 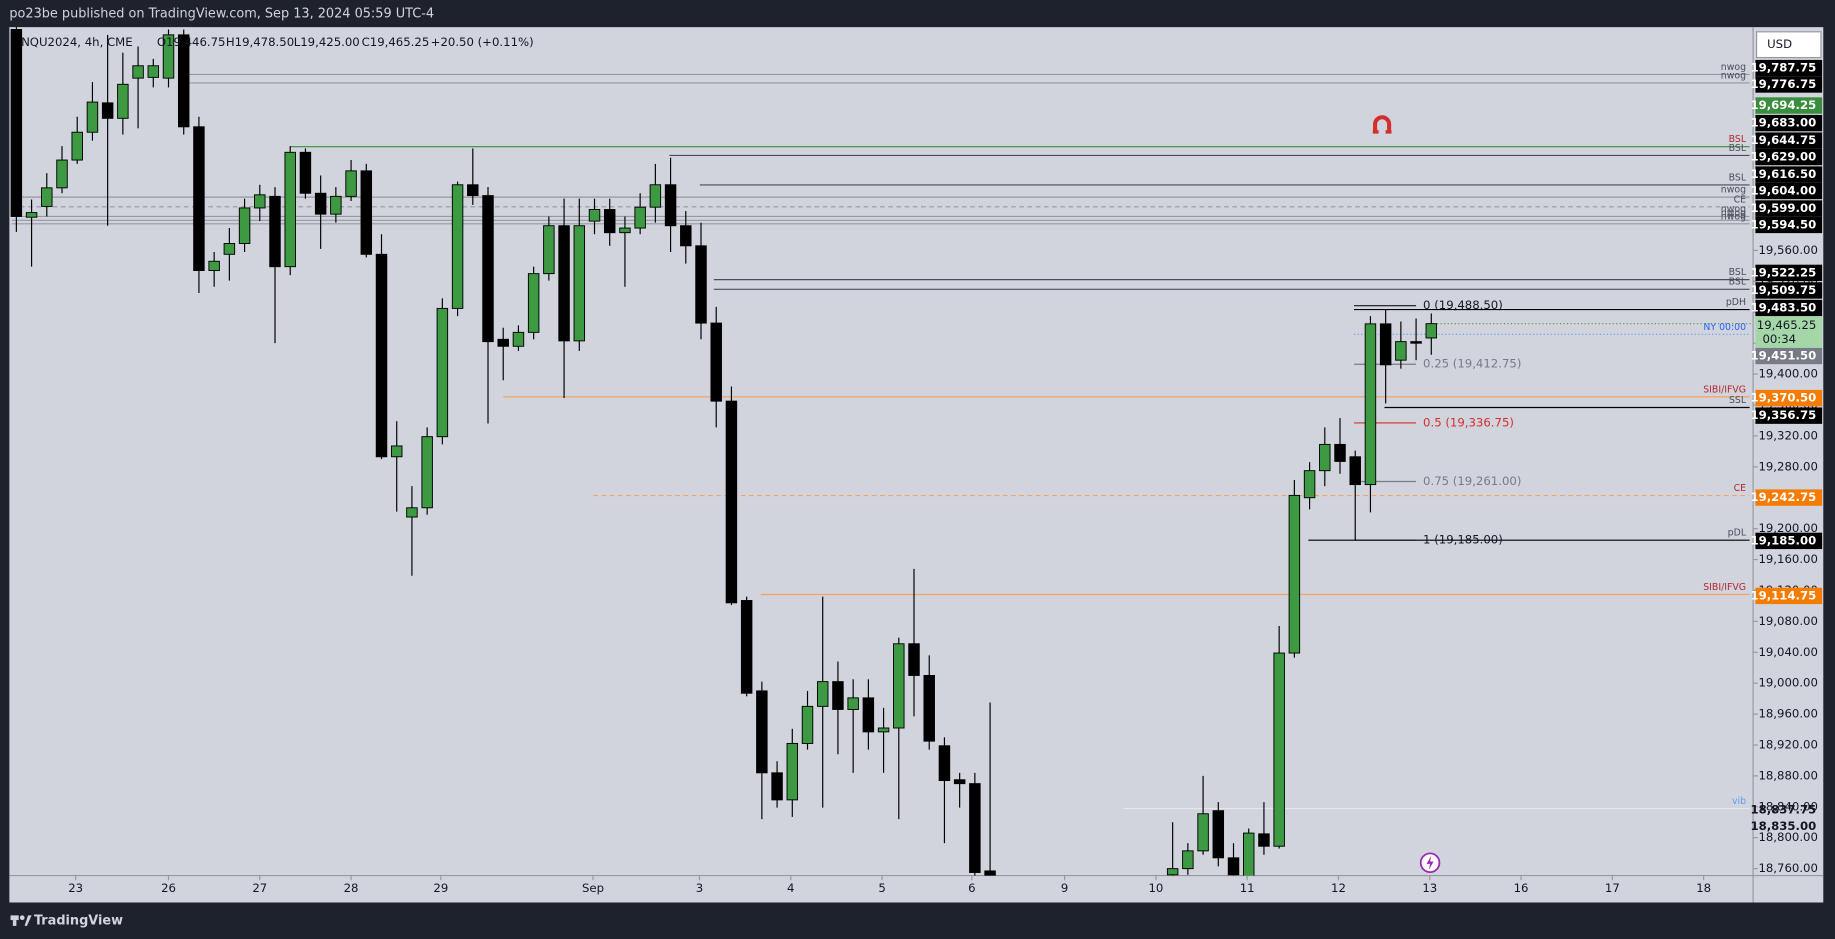 What do you see at coordinates (1787, 744) in the screenshot?
I see `y-tick-label: 18,920.00` at bounding box center [1787, 744].